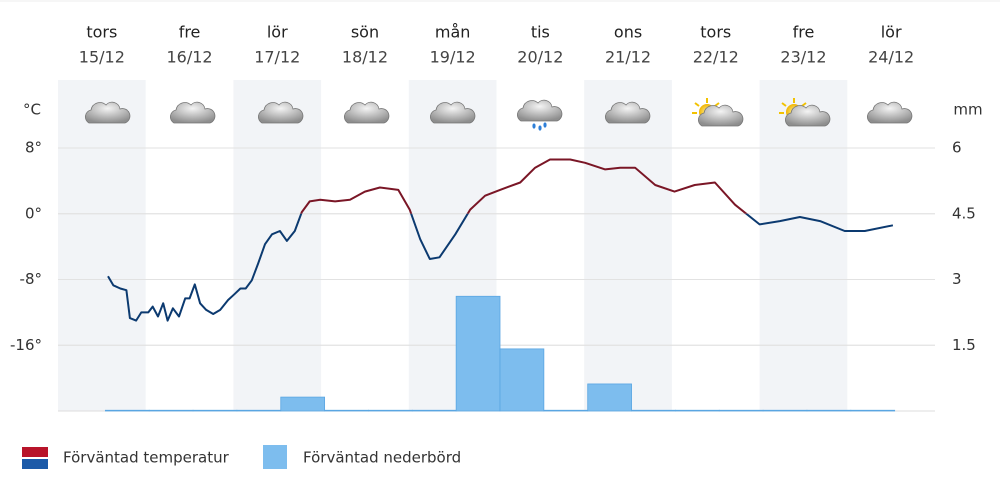  What do you see at coordinates (964, 213) in the screenshot?
I see `y2-tick-label: 4.5` at bounding box center [964, 213].